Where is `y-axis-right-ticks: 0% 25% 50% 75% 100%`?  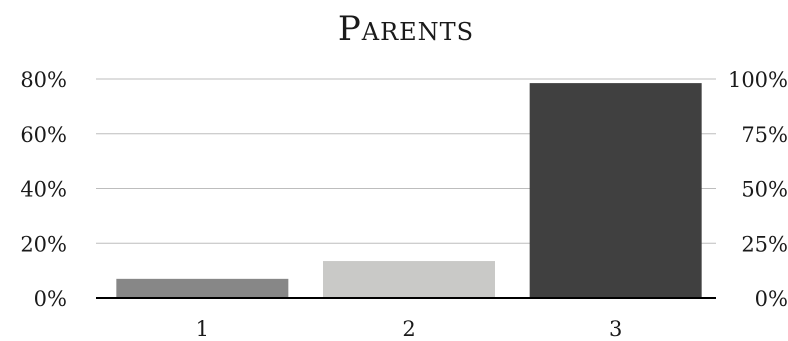 y-axis-right-ticks: 0% 25% 50% 75% 100% is located at coordinates (758, 189).